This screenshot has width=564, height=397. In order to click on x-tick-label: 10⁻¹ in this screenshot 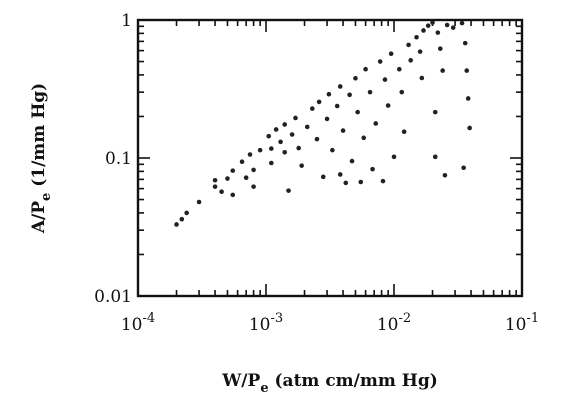, I will do `click(522, 323)`.